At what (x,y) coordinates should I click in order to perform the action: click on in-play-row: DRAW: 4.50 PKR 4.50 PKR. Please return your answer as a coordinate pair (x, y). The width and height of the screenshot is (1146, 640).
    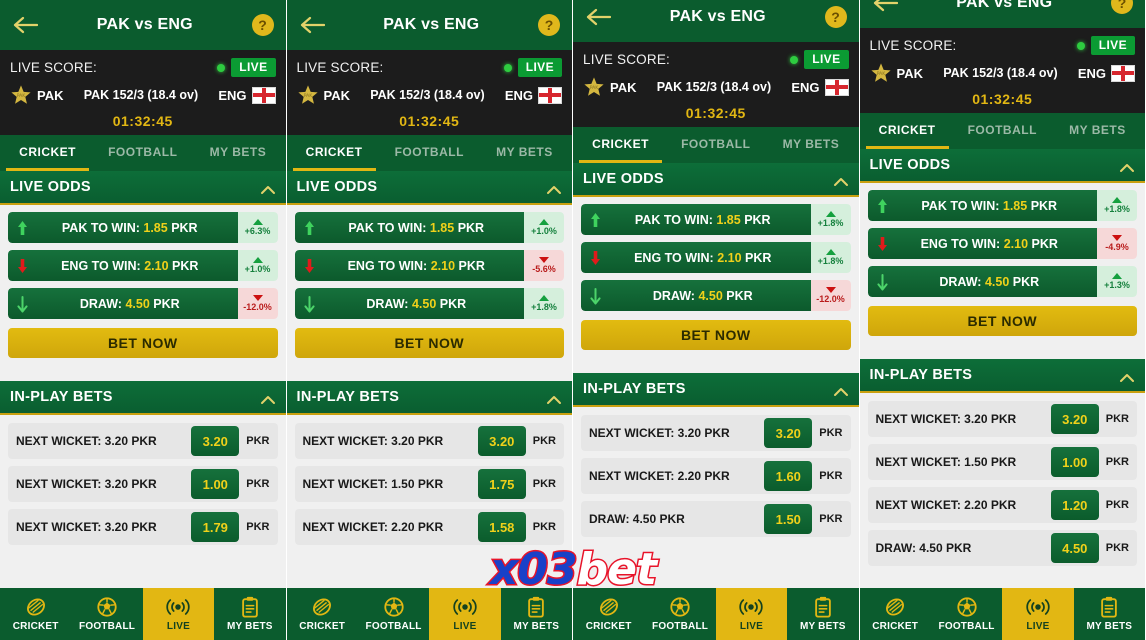
    Looking at the image, I should click on (1002, 548).